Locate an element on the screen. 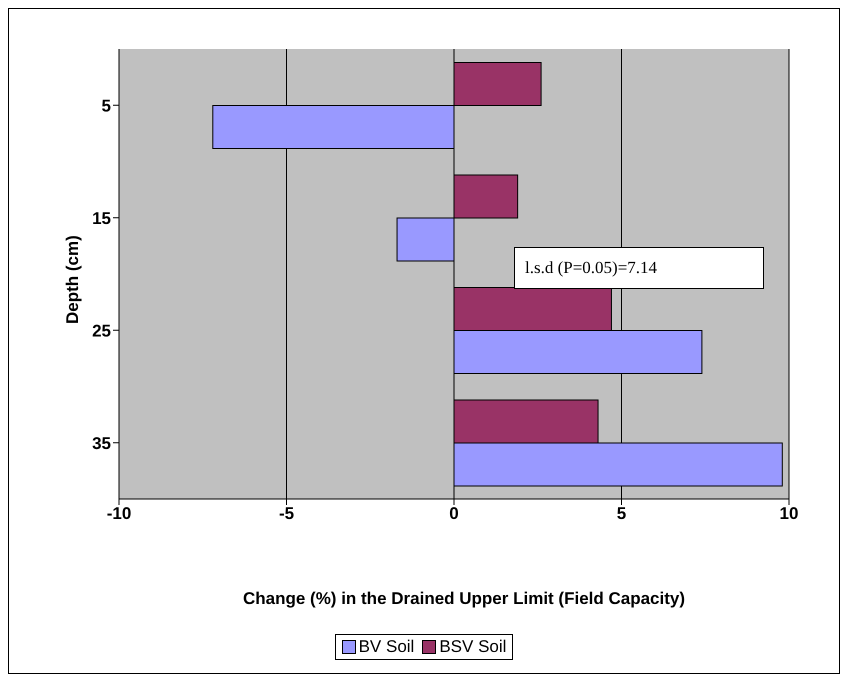 The height and width of the screenshot is (680, 846). x-tick-label: -5 is located at coordinates (286, 514).